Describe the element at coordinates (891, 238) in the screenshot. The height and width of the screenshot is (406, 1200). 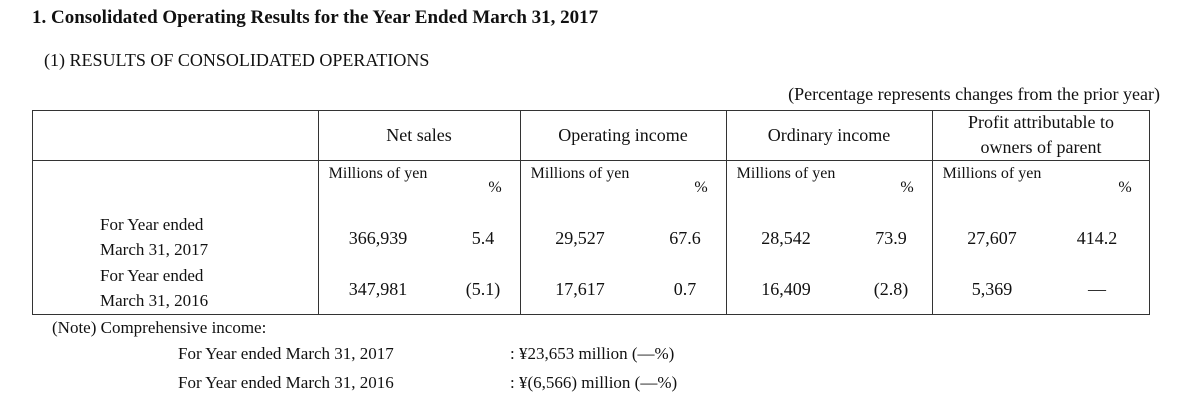
I see `percent: 73.9` at that location.